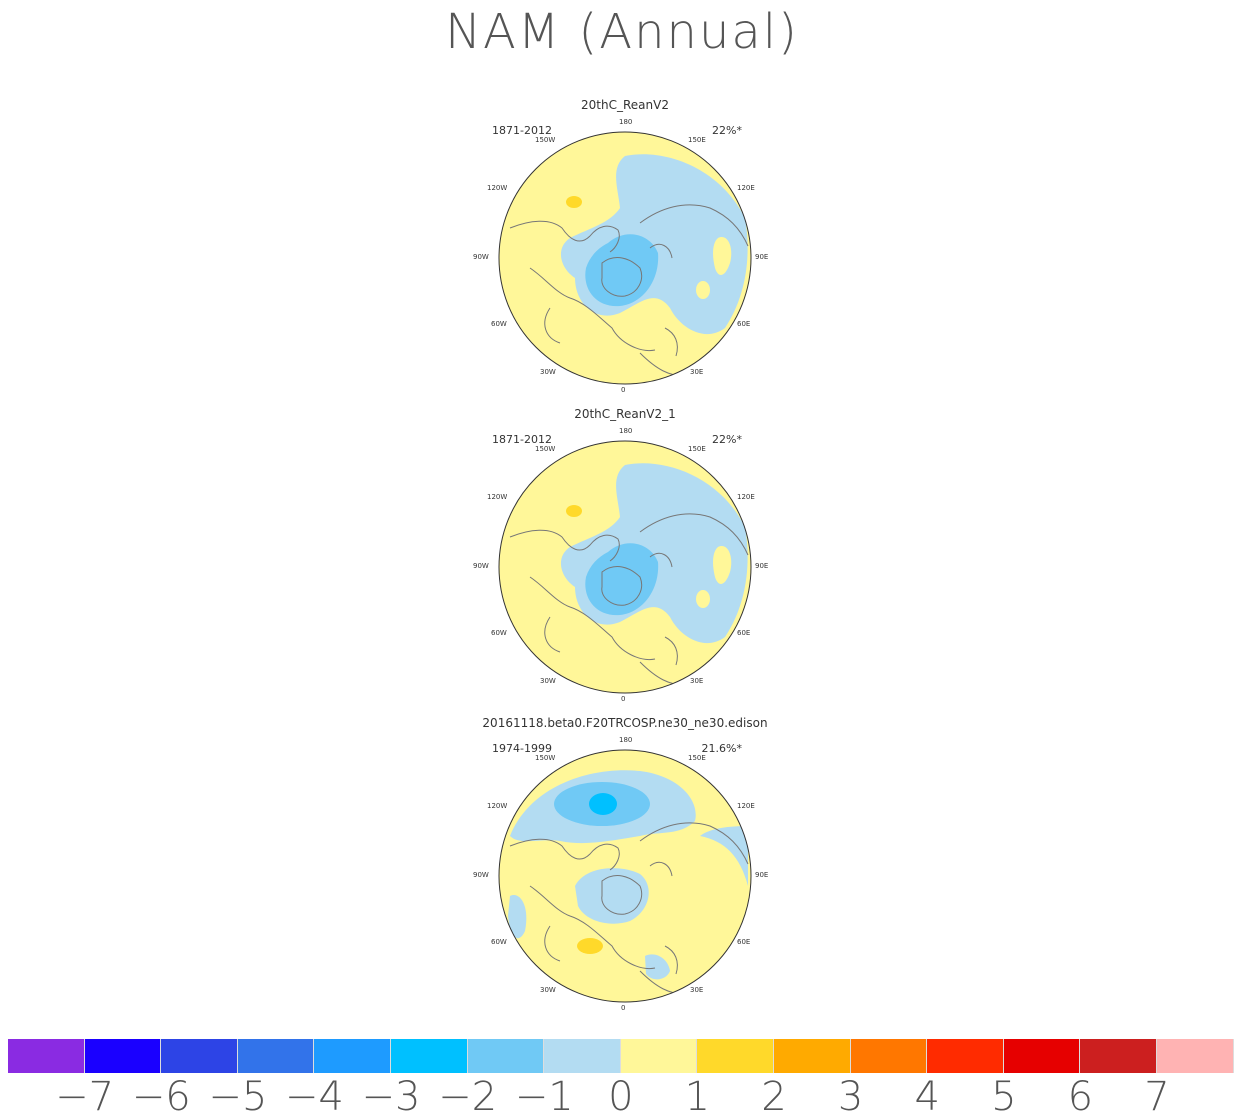  Describe the element at coordinates (774, 1097) in the screenshot. I see `colorbar-tick-label: 2` at that location.